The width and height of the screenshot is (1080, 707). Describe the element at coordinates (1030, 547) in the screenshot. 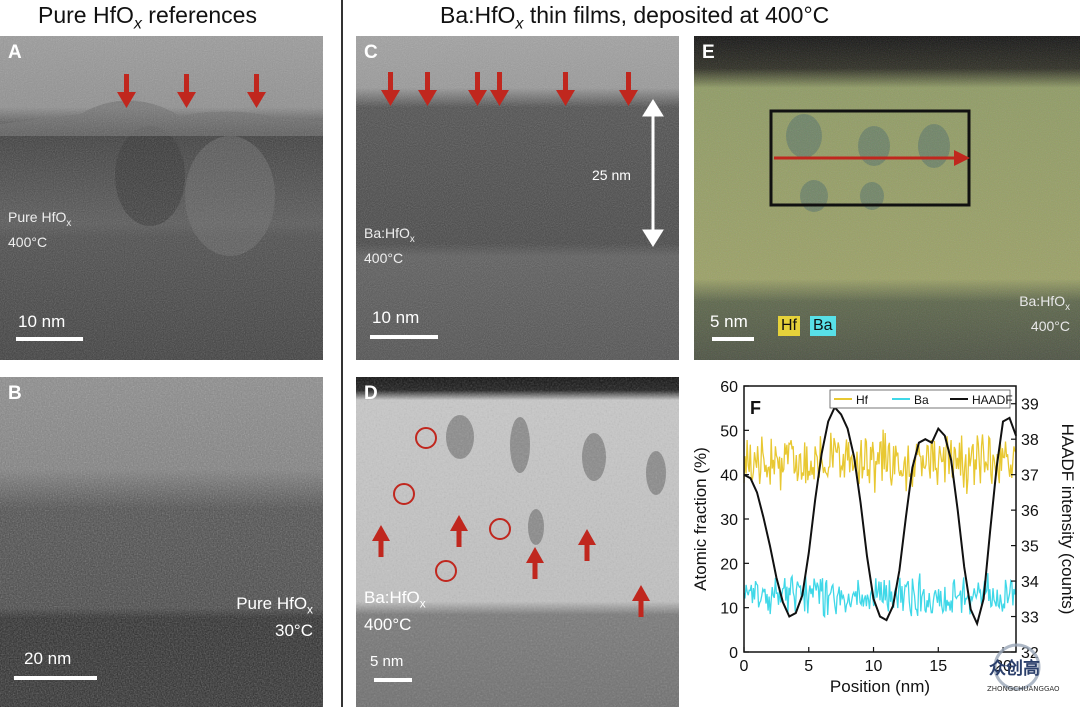

I see `y-right-tick-label: 35` at that location.